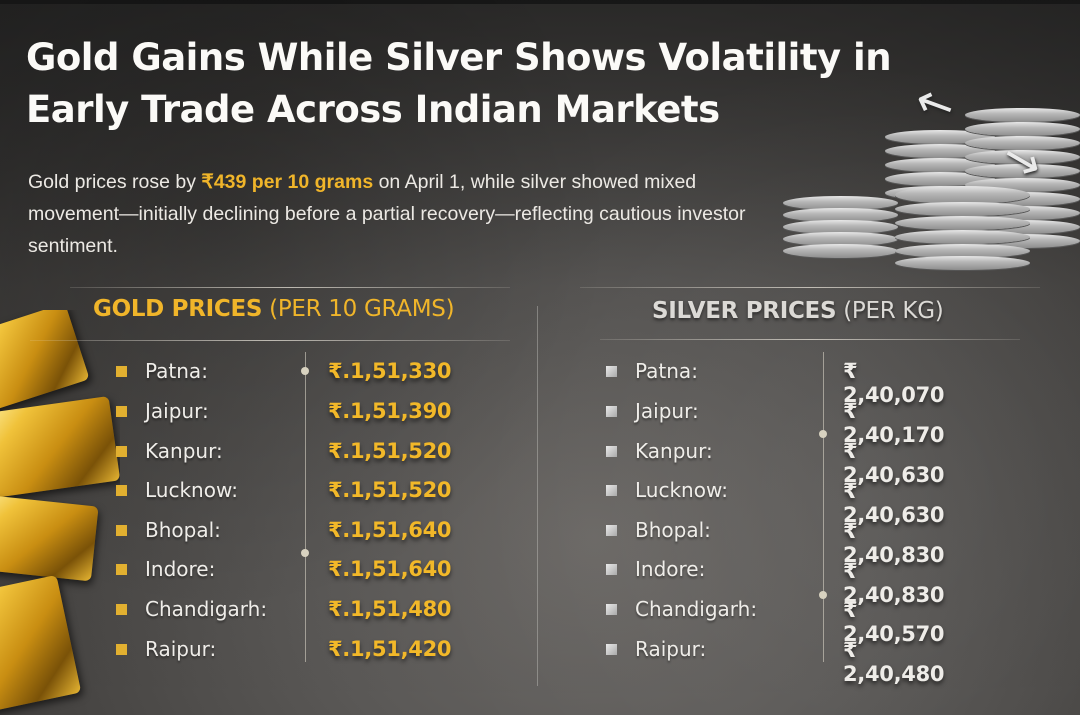 The image size is (1080, 715). What do you see at coordinates (274, 309) in the screenshot?
I see `gold-section-title: GOLD PRICES (PER 10 GRAMS)` at bounding box center [274, 309].